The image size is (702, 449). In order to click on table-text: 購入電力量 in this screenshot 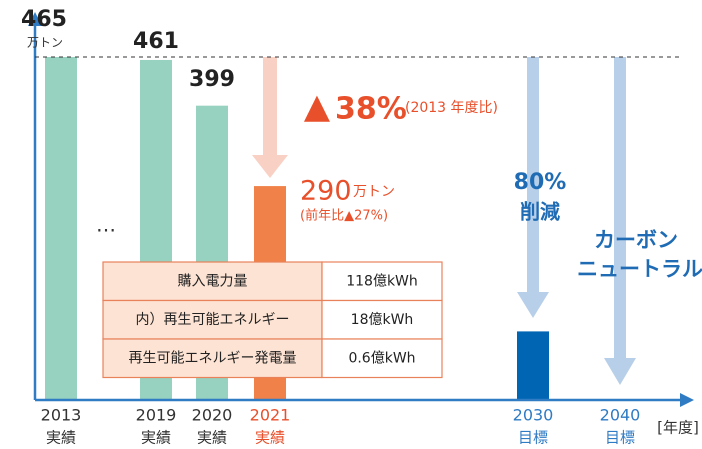, I will do `click(213, 281)`.